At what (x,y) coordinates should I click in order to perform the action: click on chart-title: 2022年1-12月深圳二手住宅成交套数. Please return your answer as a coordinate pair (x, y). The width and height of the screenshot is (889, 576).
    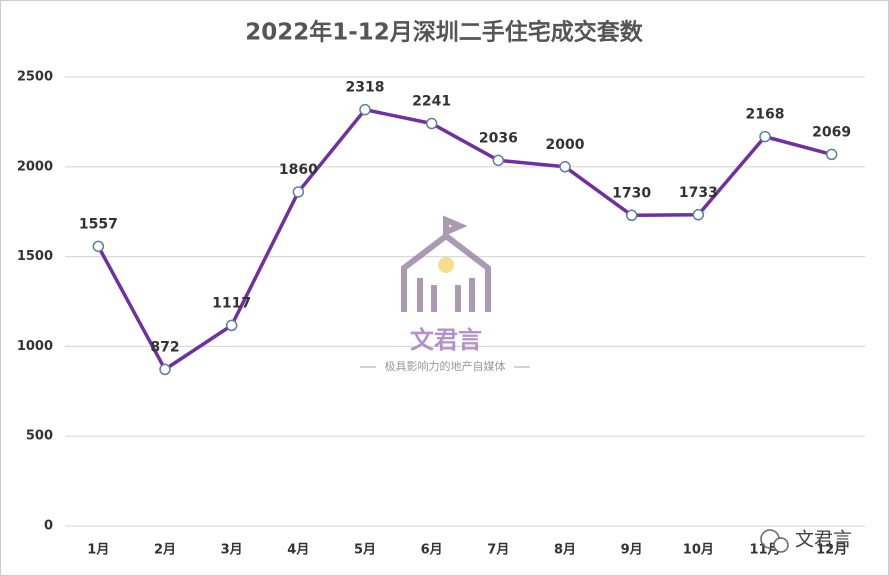
    Looking at the image, I should click on (444, 32).